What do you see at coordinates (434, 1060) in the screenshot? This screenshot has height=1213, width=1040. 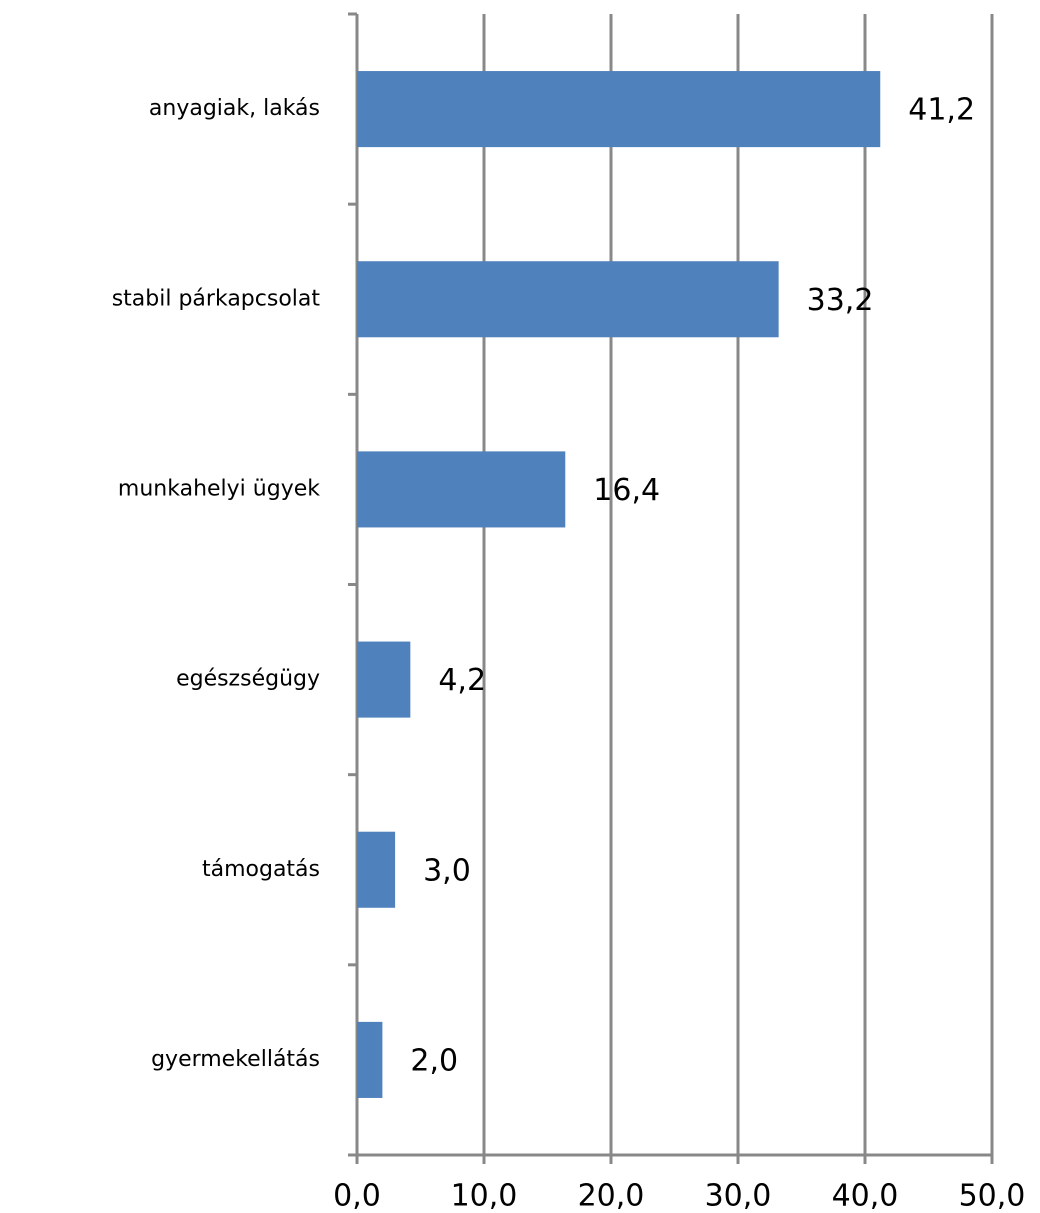 I see `value-label: 2,0` at bounding box center [434, 1060].